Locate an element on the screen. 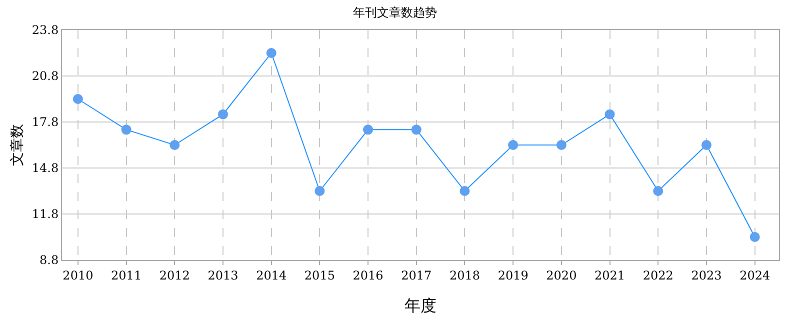  x-axis-title: 年度 is located at coordinates (420, 306).